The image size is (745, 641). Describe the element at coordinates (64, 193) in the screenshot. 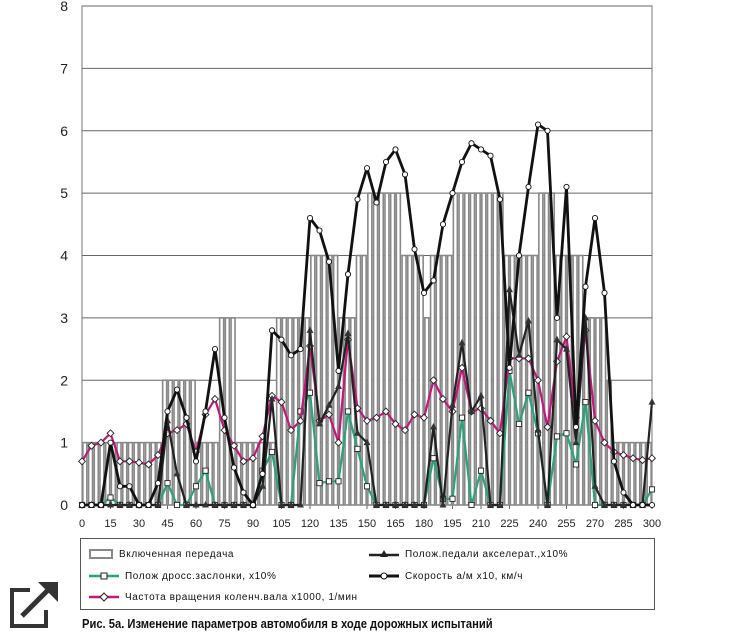

I see `y-tick-label: 5` at that location.